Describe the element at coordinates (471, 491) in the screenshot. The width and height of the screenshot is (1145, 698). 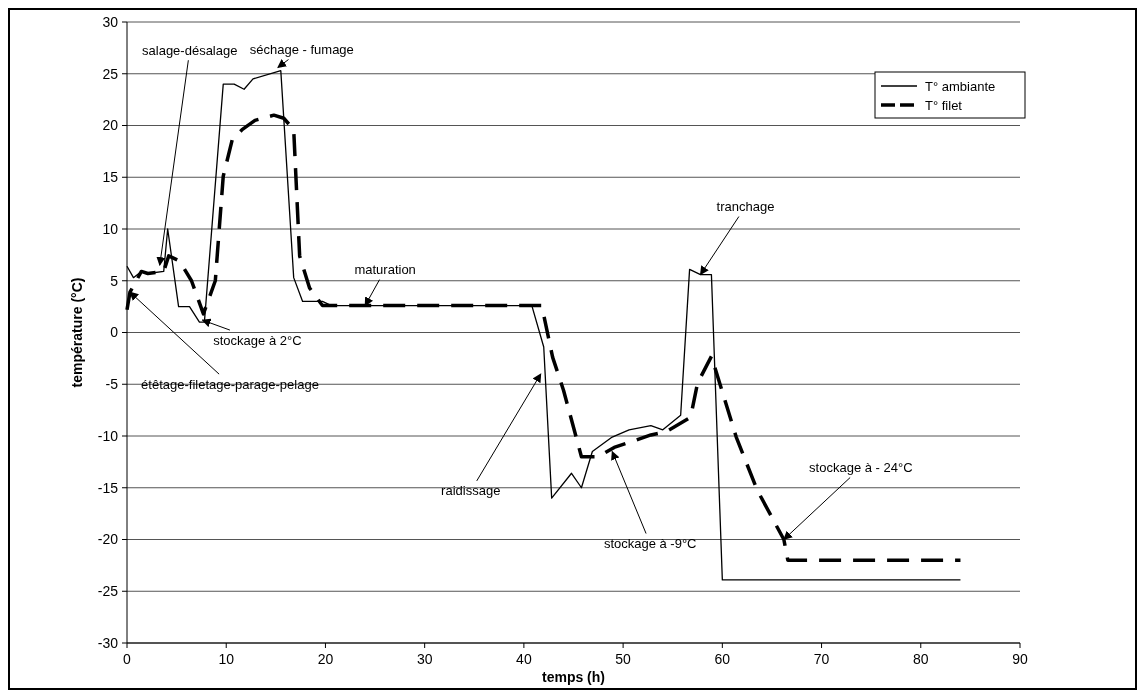
I see `annotation: raidissage` at that location.